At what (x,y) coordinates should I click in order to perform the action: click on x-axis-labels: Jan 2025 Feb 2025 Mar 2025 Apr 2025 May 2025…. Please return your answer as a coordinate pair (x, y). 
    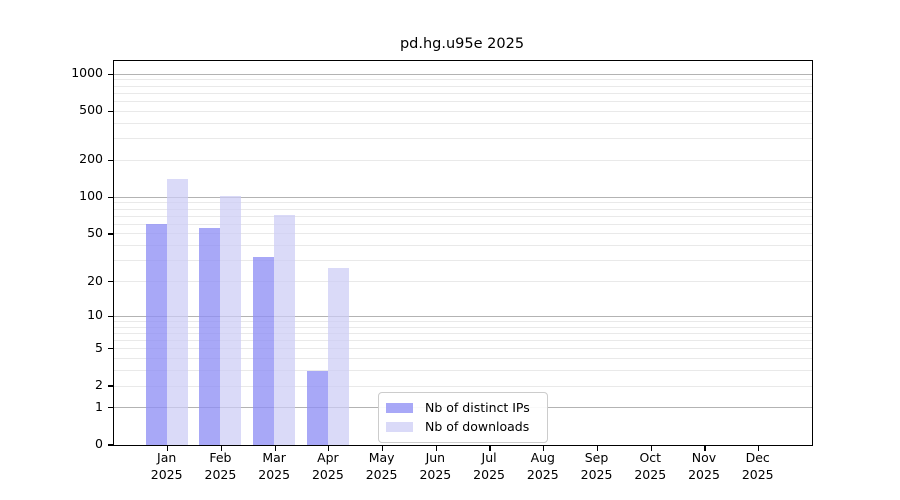
    Looking at the image, I should click on (462, 470).